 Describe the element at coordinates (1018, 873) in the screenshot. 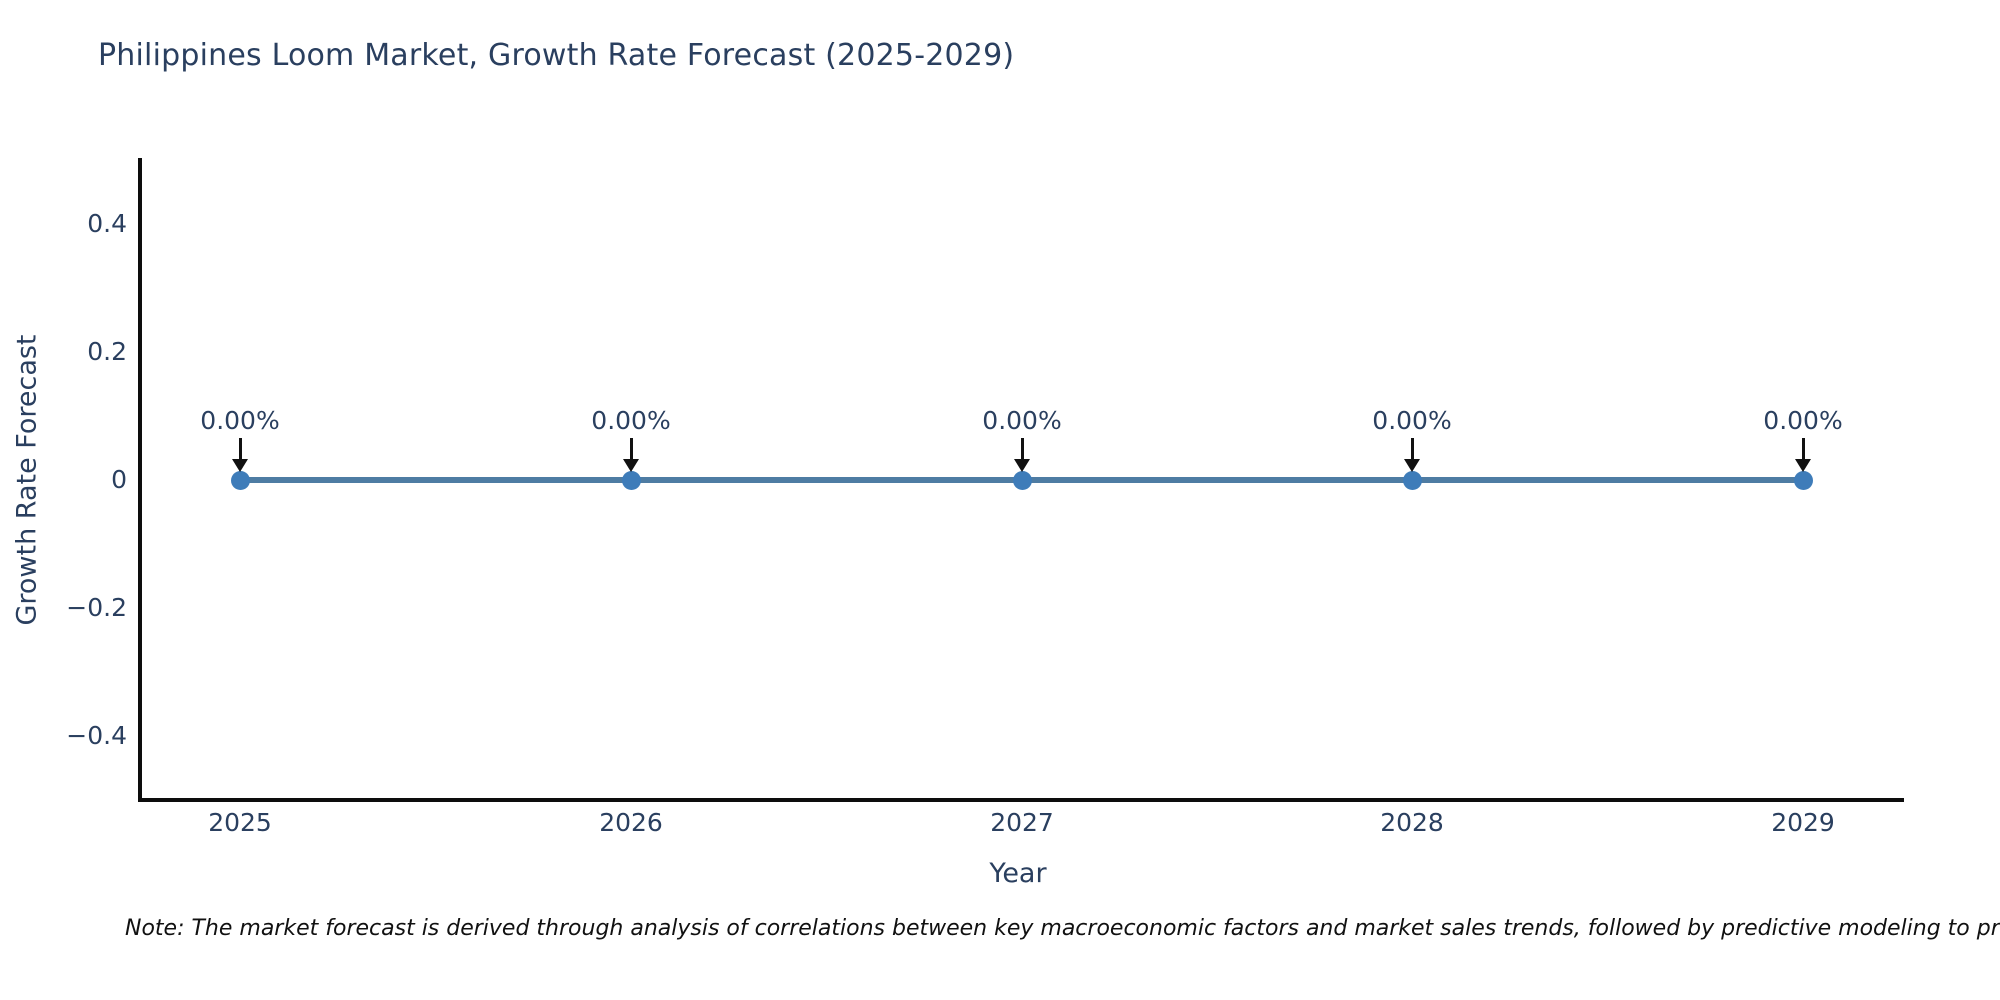

I see `x-axis-title: Year` at that location.